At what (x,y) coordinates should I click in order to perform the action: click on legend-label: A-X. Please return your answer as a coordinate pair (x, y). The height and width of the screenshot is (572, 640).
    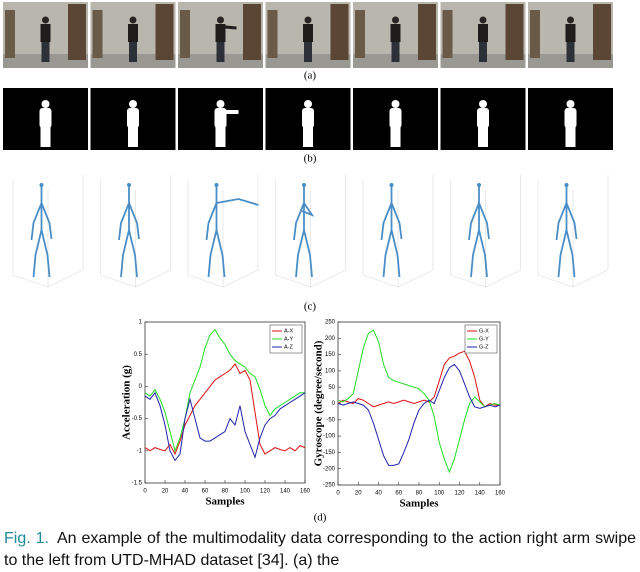
    Looking at the image, I should click on (289, 331).